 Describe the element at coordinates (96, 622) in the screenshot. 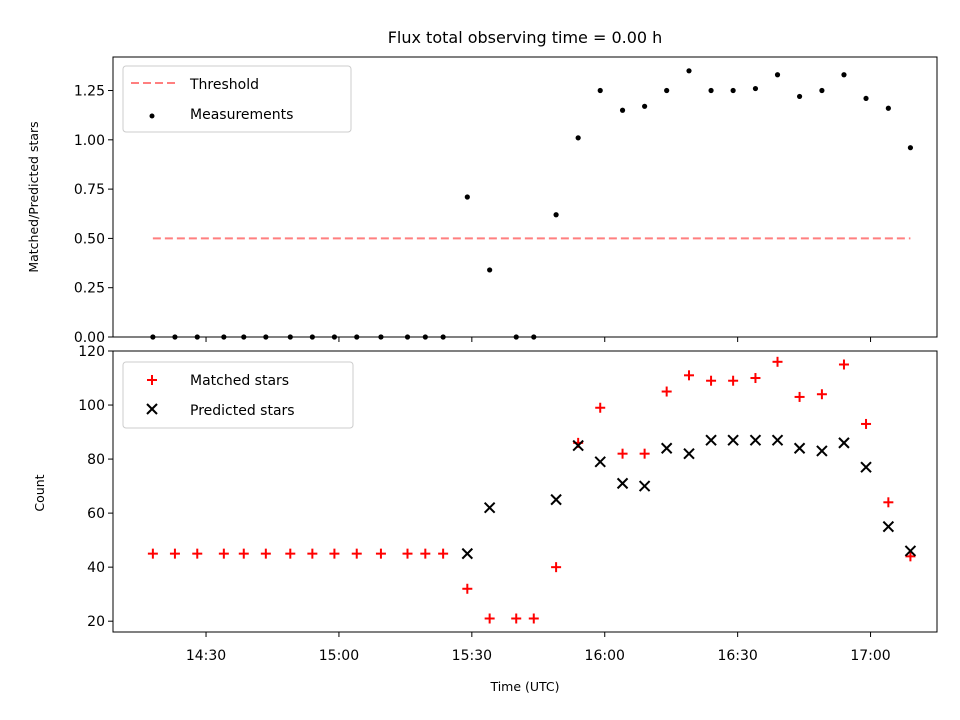

I see `y-tick-label: 20` at that location.